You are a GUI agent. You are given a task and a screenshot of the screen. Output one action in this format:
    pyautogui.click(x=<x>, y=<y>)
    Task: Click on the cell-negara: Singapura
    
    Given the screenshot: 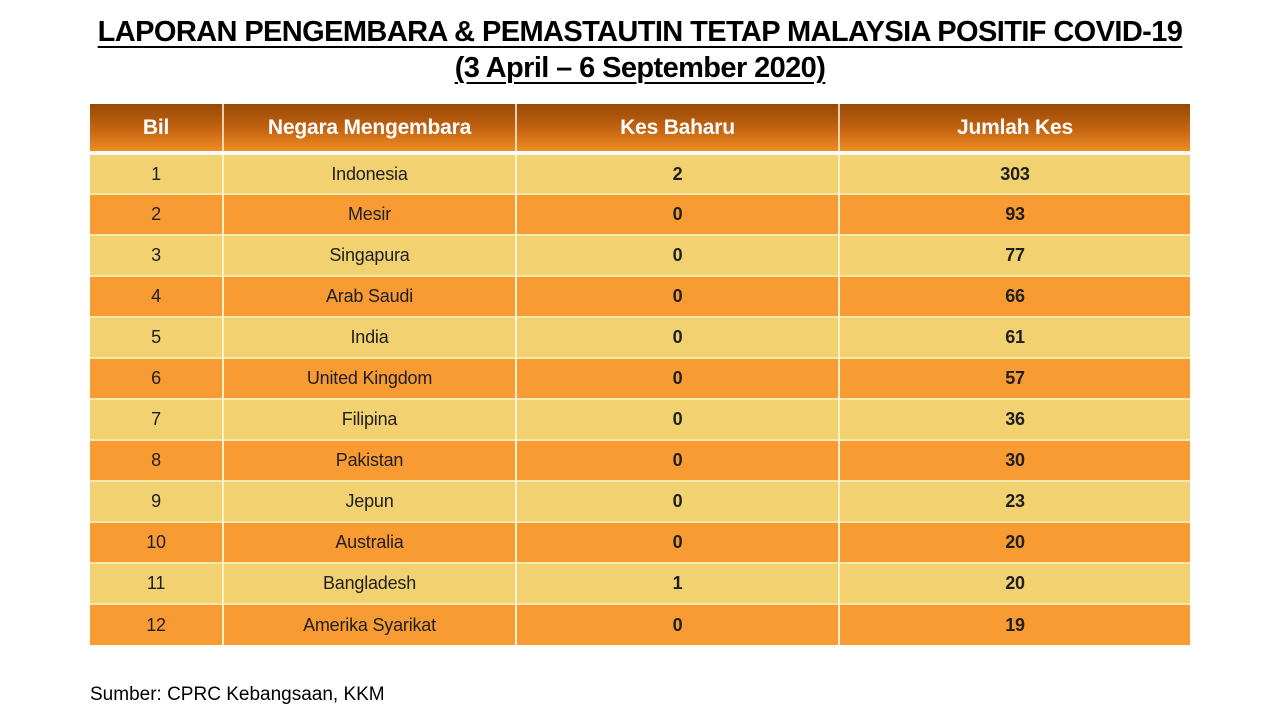 What is the action you would take?
    pyautogui.click(x=369, y=255)
    